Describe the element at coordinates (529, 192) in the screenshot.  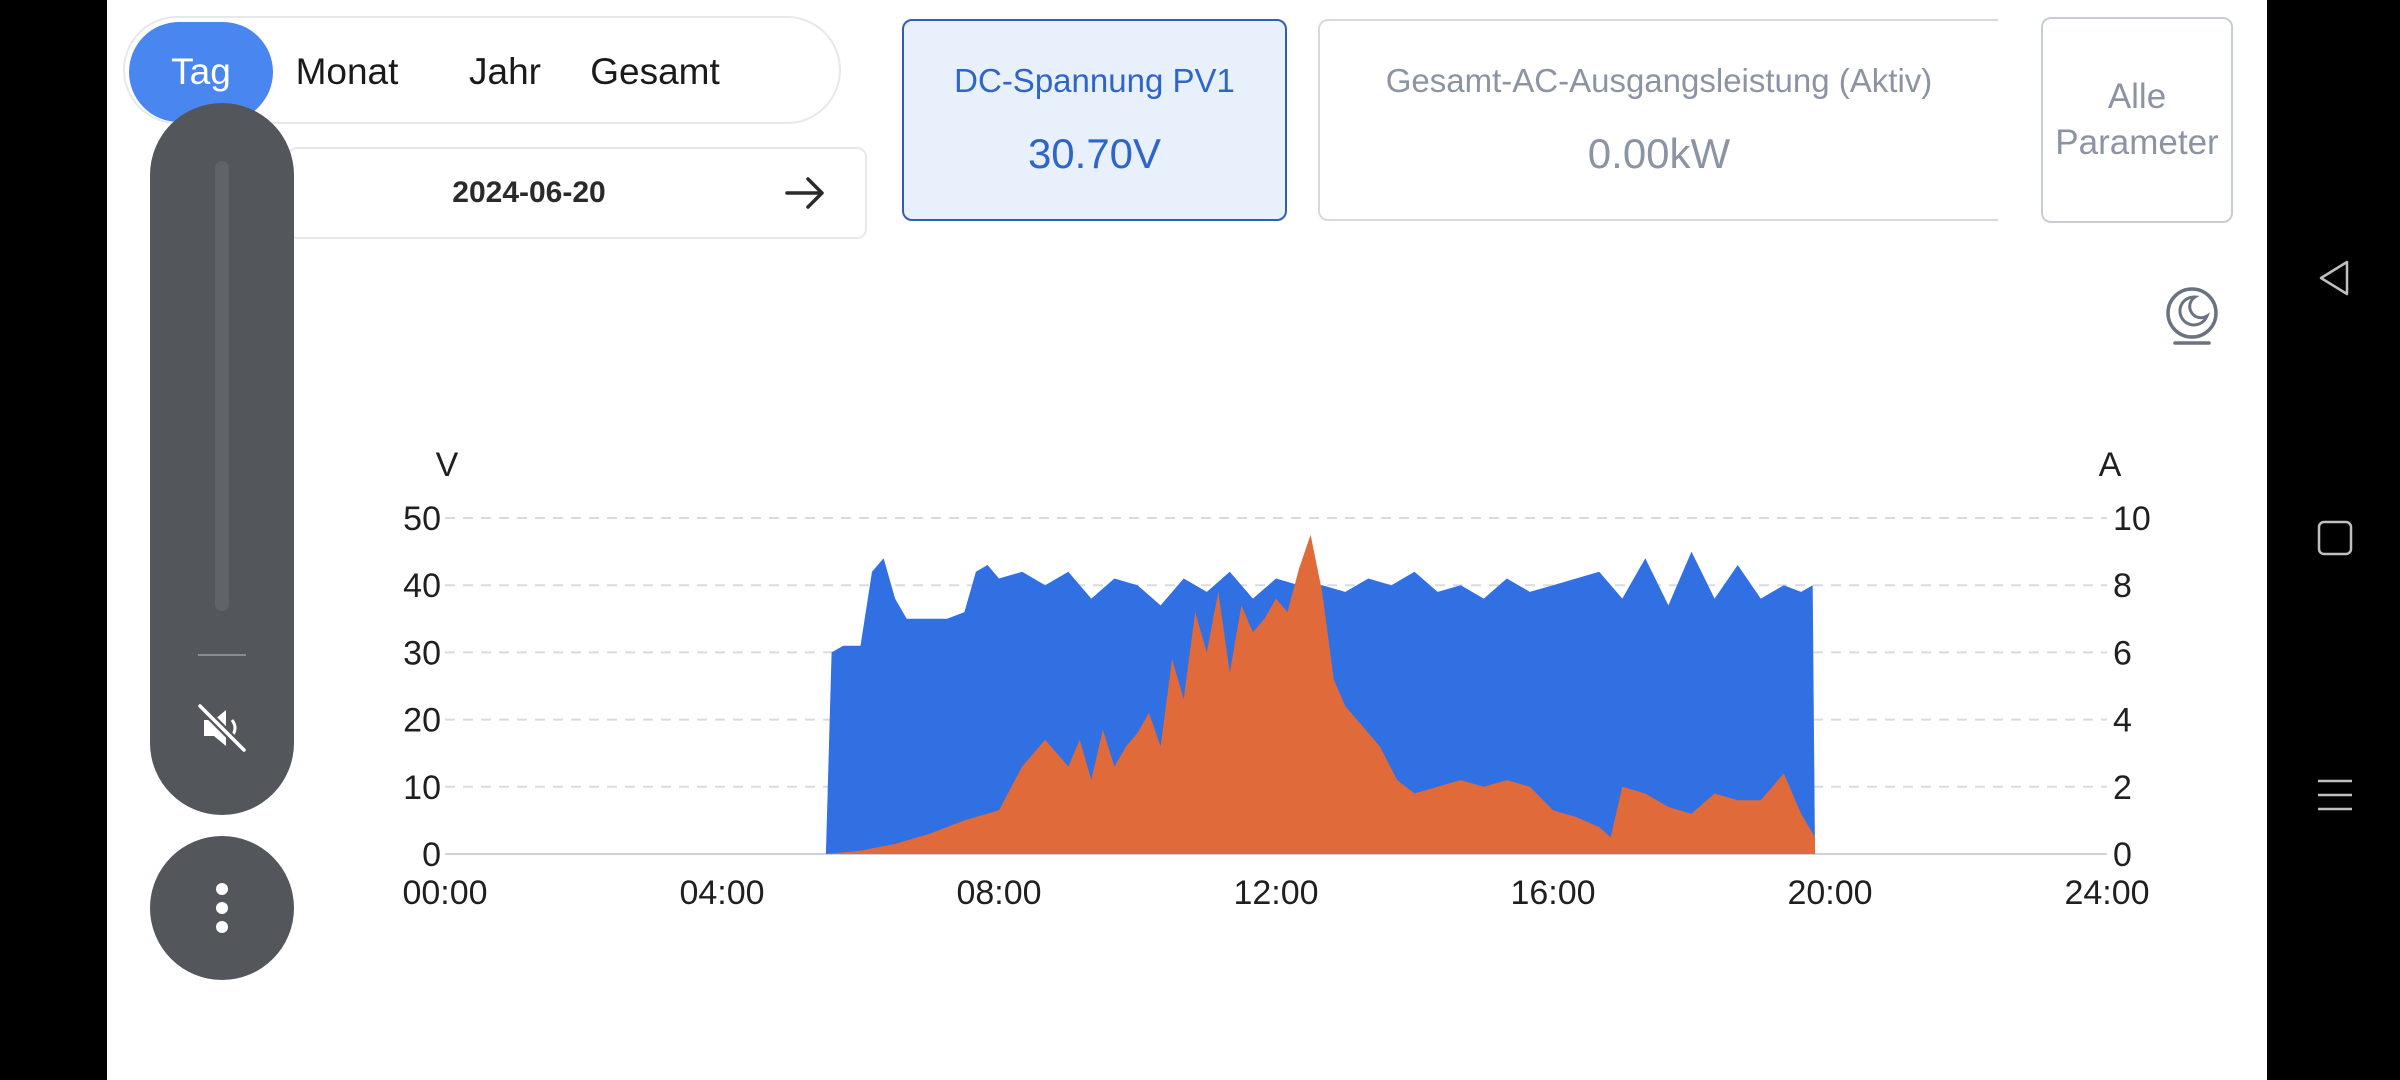
I see `date-value: 2024-06-20` at that location.